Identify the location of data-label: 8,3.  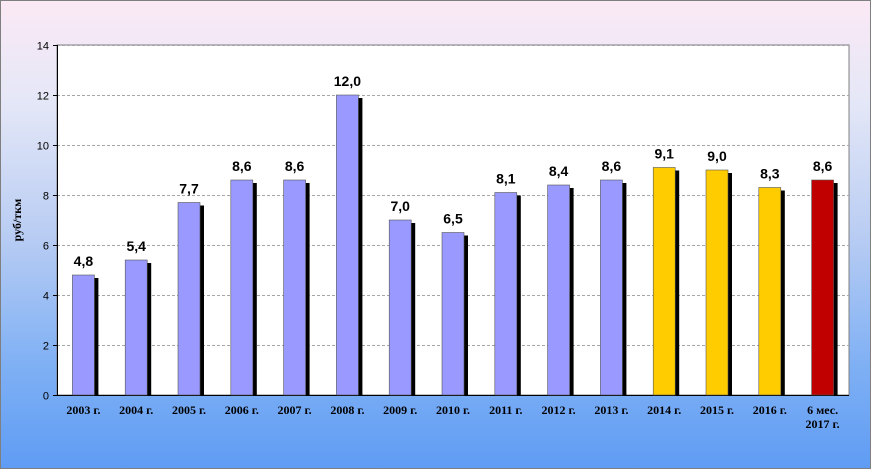
(770, 174).